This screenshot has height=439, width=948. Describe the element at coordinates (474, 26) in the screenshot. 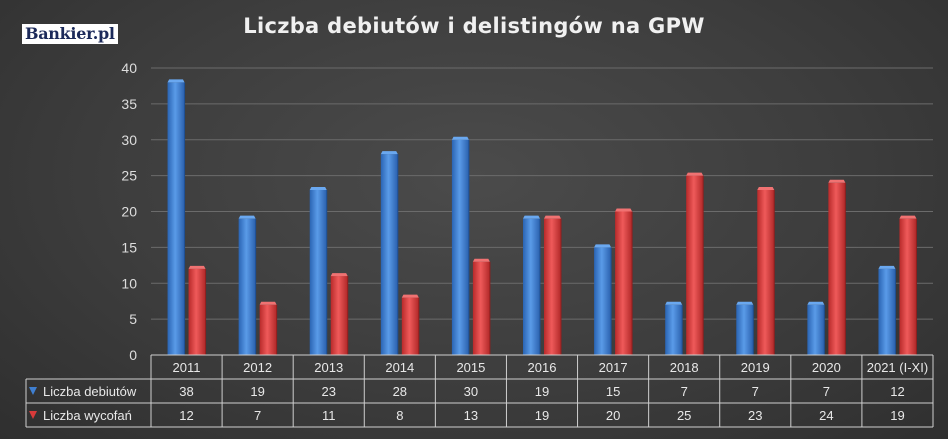

I see `chart-title: Liczba debiutów i delistingów na GPW` at that location.